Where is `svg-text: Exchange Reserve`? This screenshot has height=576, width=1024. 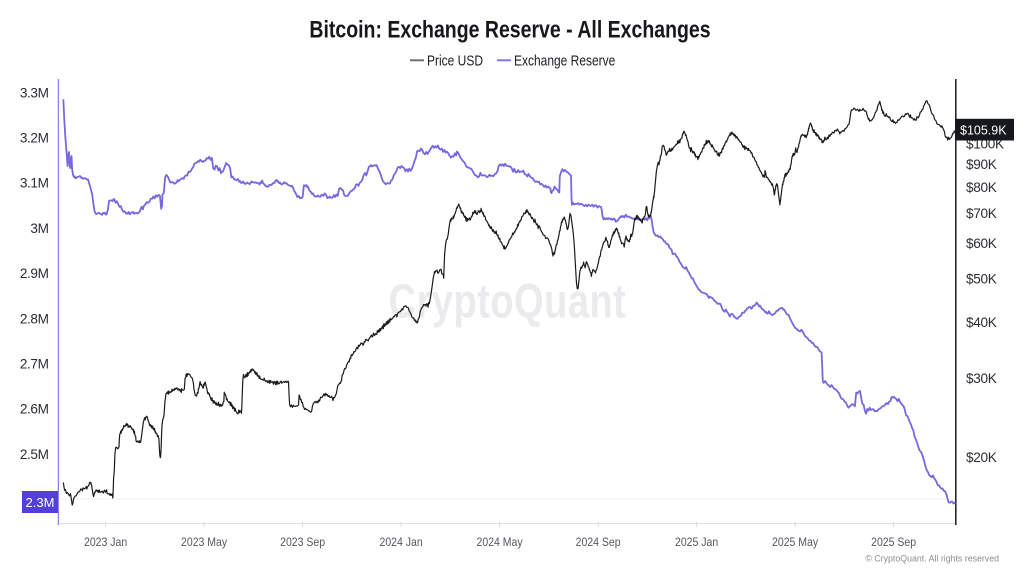
svg-text: Exchange Reserve is located at coordinates (564, 60).